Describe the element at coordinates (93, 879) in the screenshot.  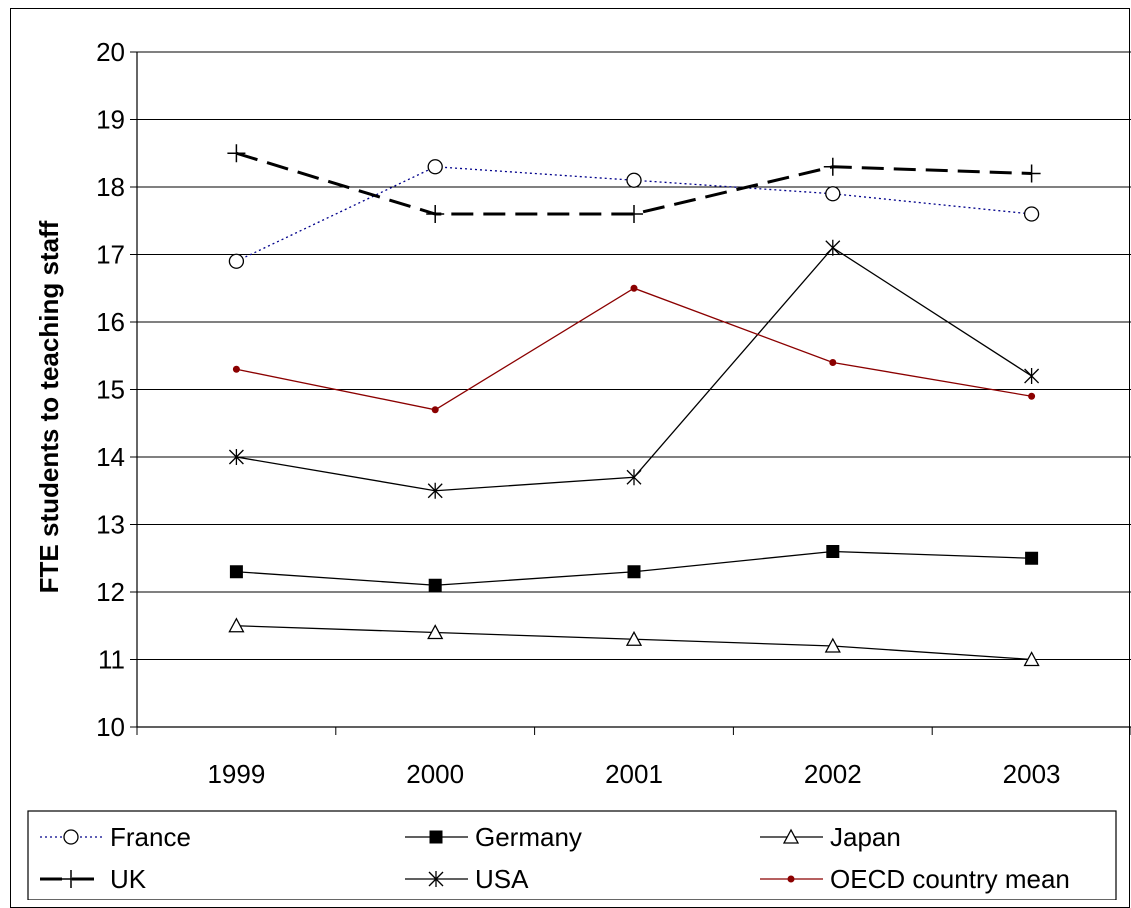
I see `legend-item: UK` at that location.